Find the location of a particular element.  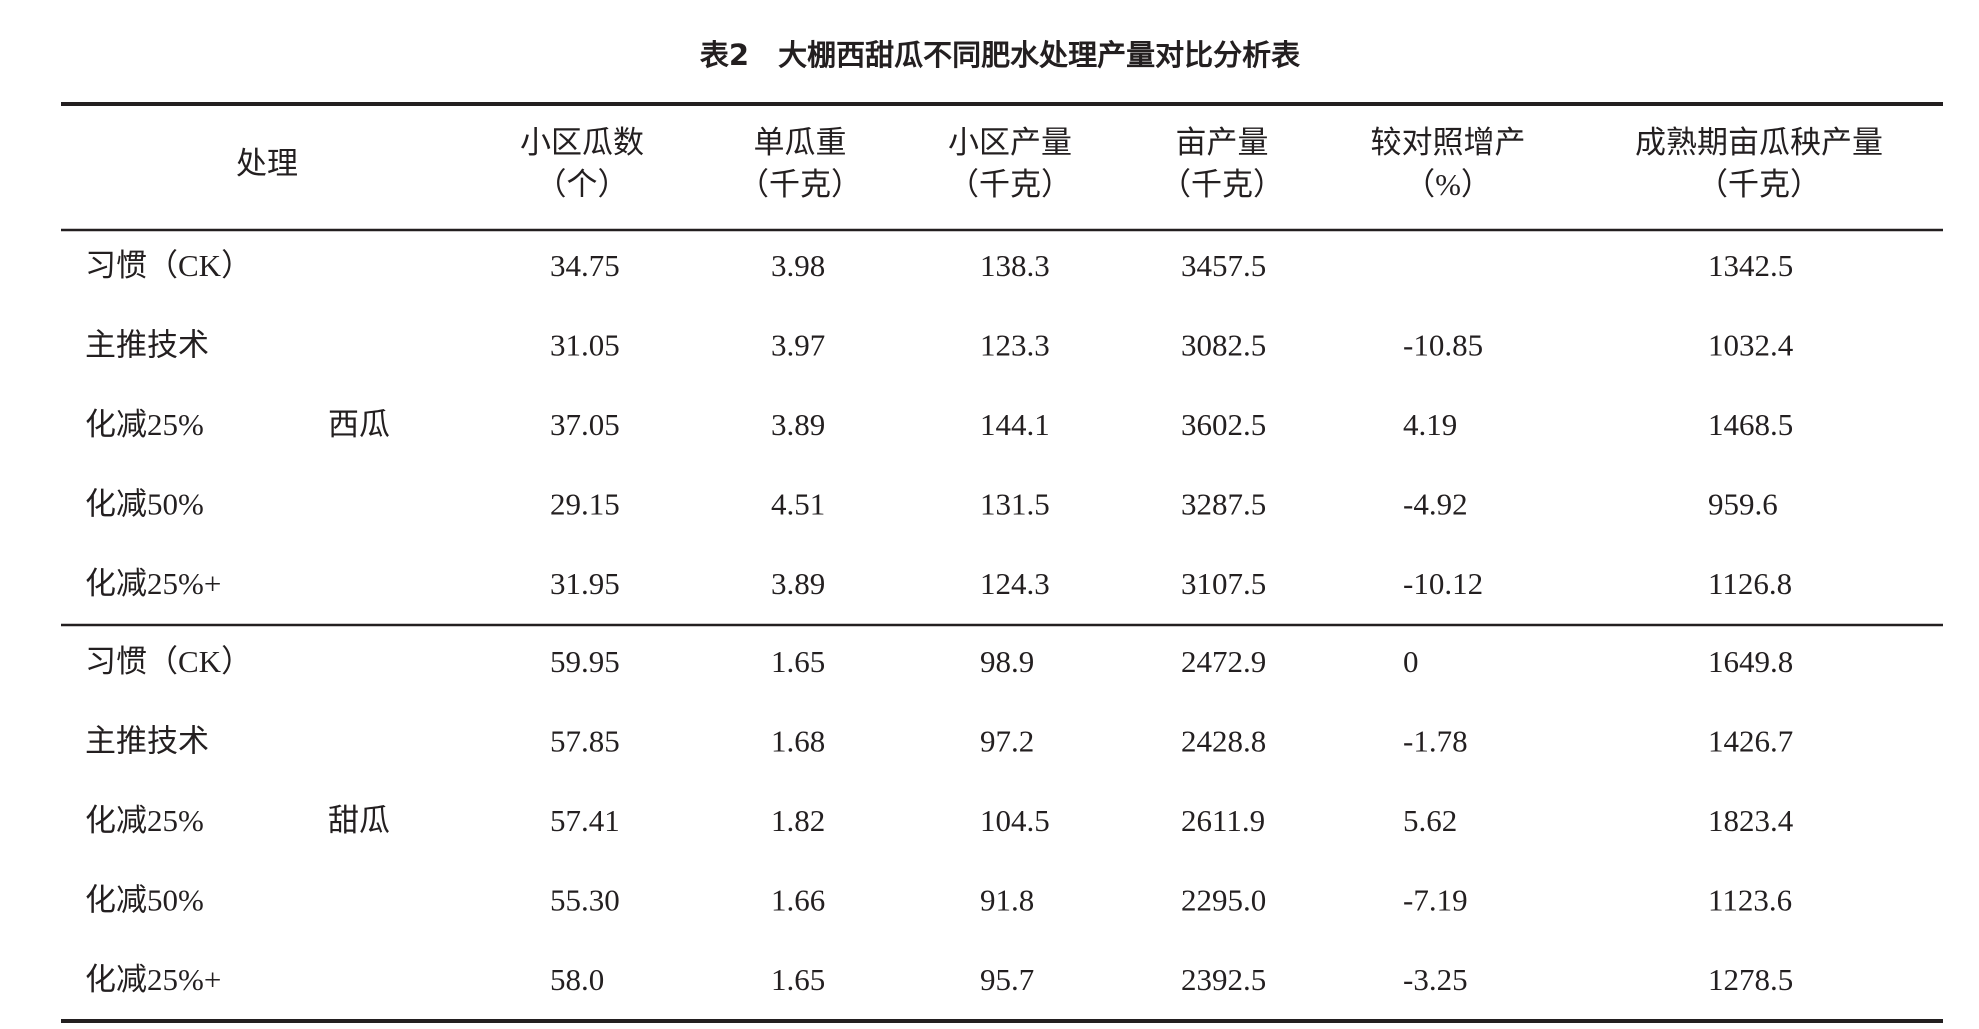

table-cell: 3.97 is located at coordinates (798, 345).